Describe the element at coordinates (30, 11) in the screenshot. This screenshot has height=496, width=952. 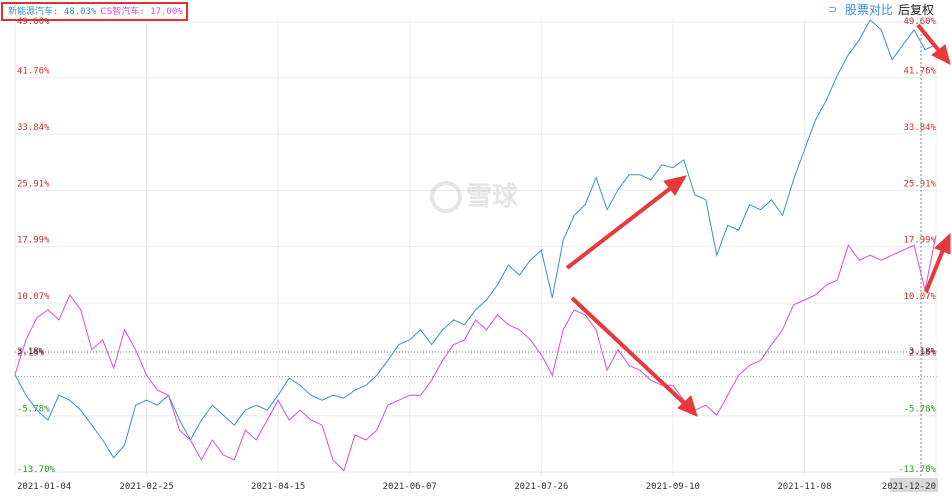
I see `legend-name: 新能源汽车` at that location.